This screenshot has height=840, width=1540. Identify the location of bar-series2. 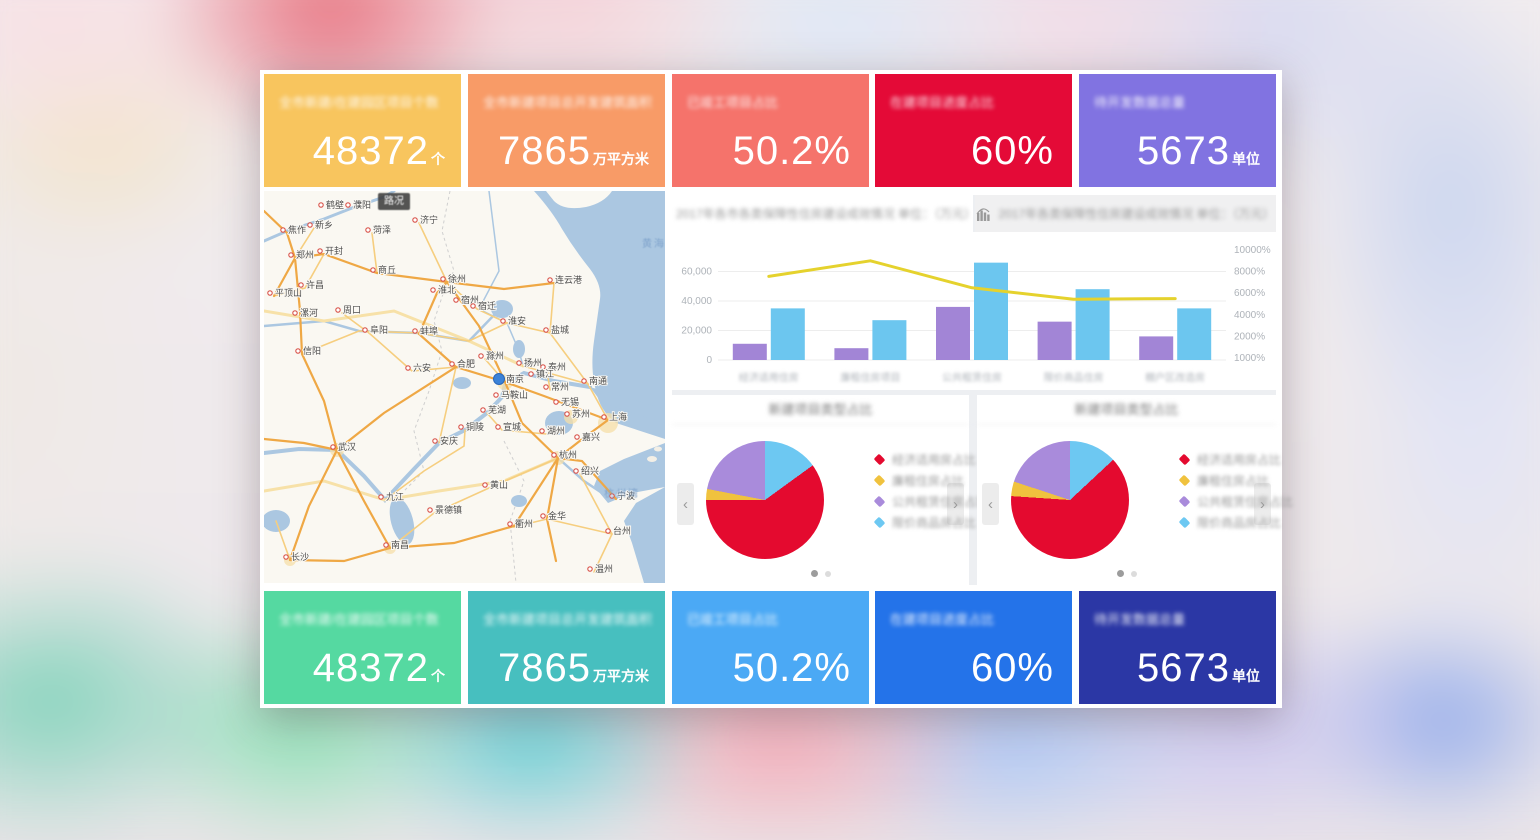
(1092, 324).